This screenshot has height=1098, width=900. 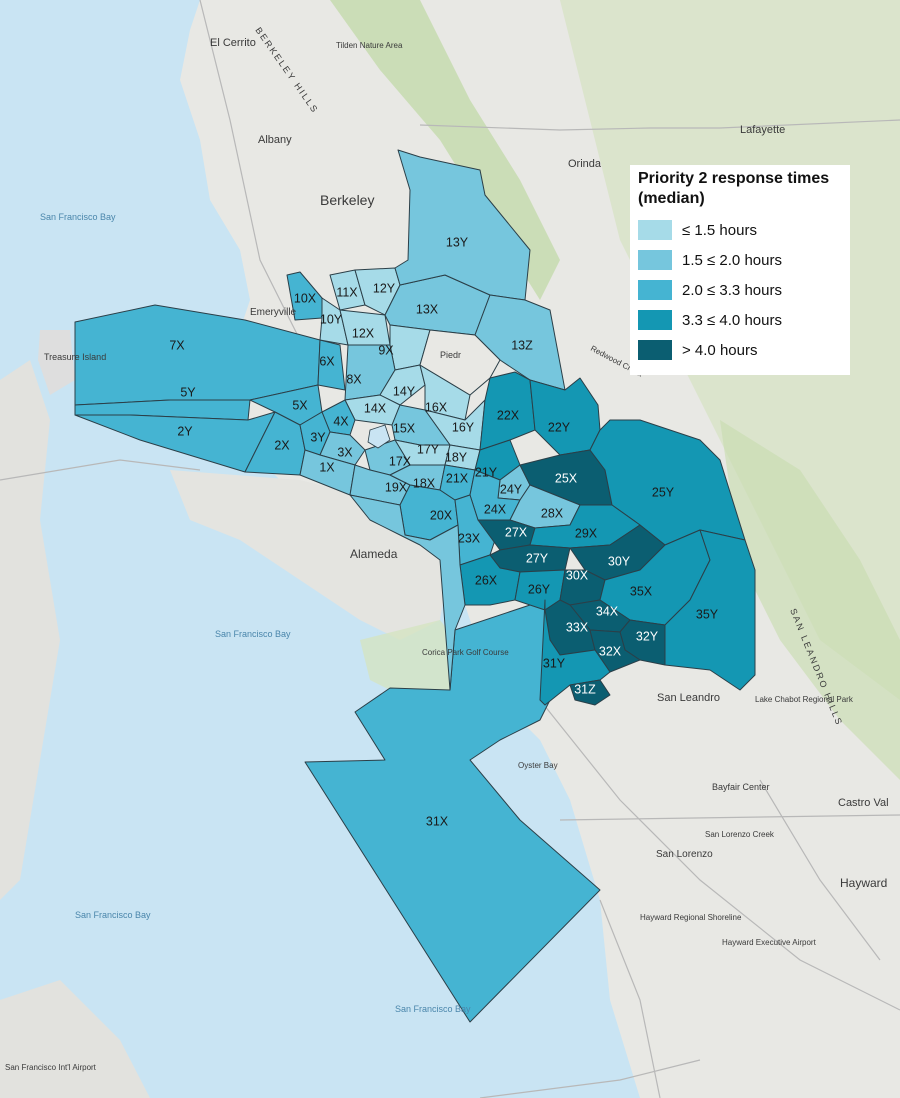 What do you see at coordinates (75, 357) in the screenshot?
I see `label-treasure-island: Treasure Island` at bounding box center [75, 357].